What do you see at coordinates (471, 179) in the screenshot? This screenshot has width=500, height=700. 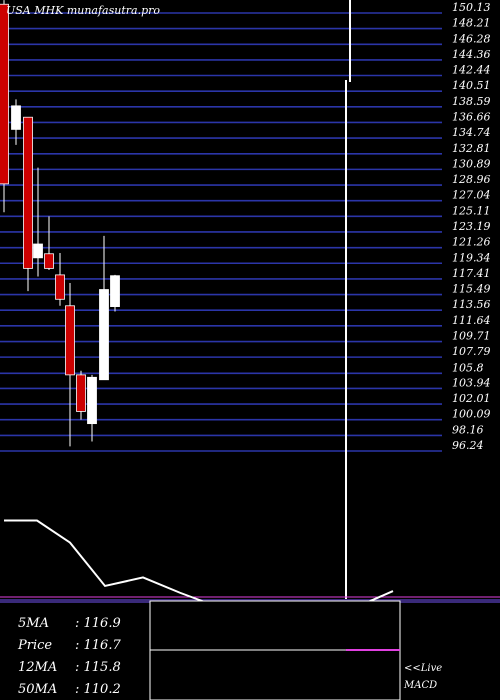 I see `price-tick-label: 128.96` at bounding box center [471, 179].